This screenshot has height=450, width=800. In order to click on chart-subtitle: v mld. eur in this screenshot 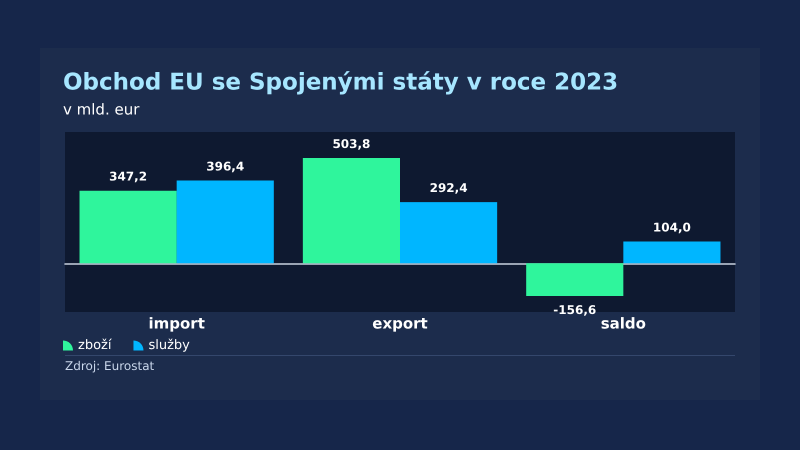, I will do `click(101, 109)`.